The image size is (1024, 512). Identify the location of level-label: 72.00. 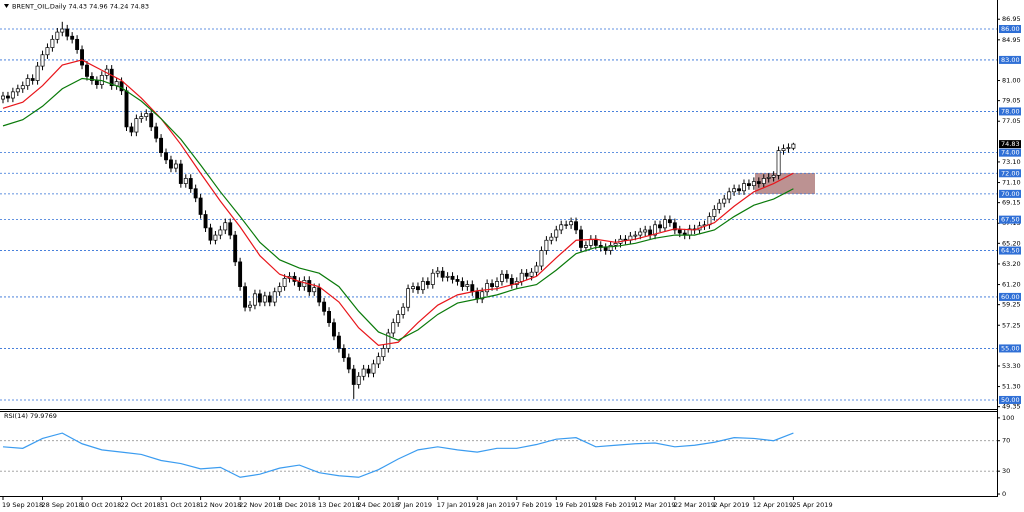
(1010, 173).